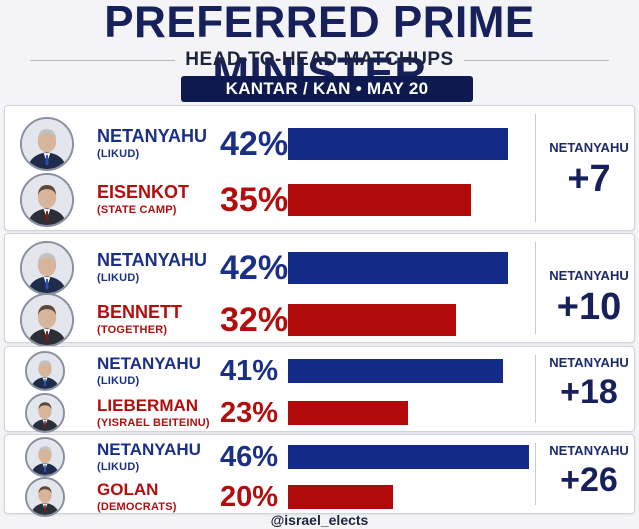 The height and width of the screenshot is (529, 639). What do you see at coordinates (589, 392) in the screenshot?
I see `margin-value: +18` at bounding box center [589, 392].